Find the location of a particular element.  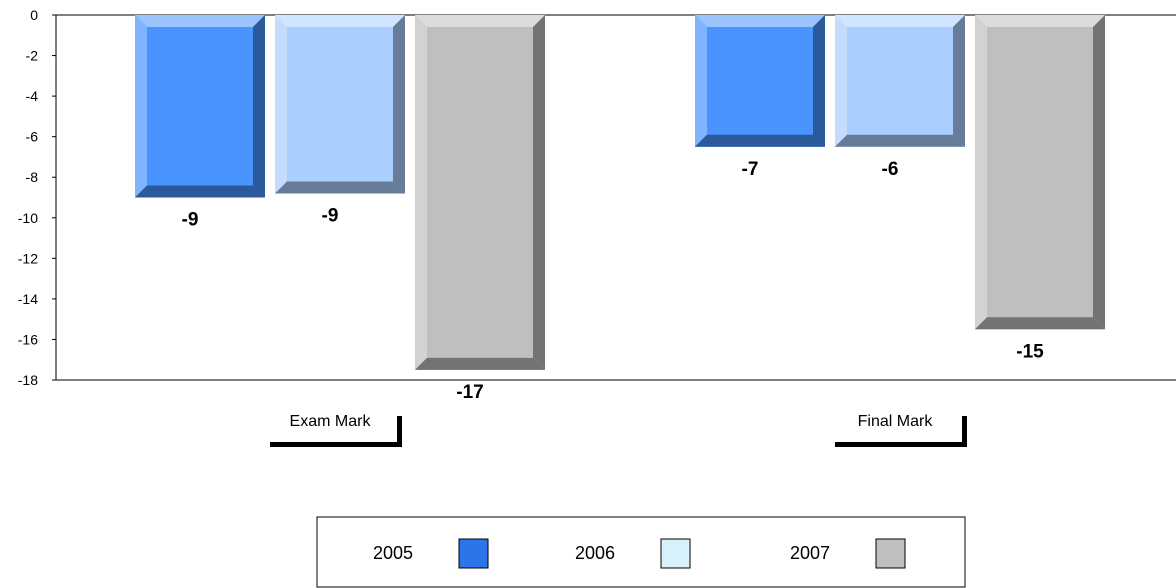

data-label: -6 is located at coordinates (890, 169).